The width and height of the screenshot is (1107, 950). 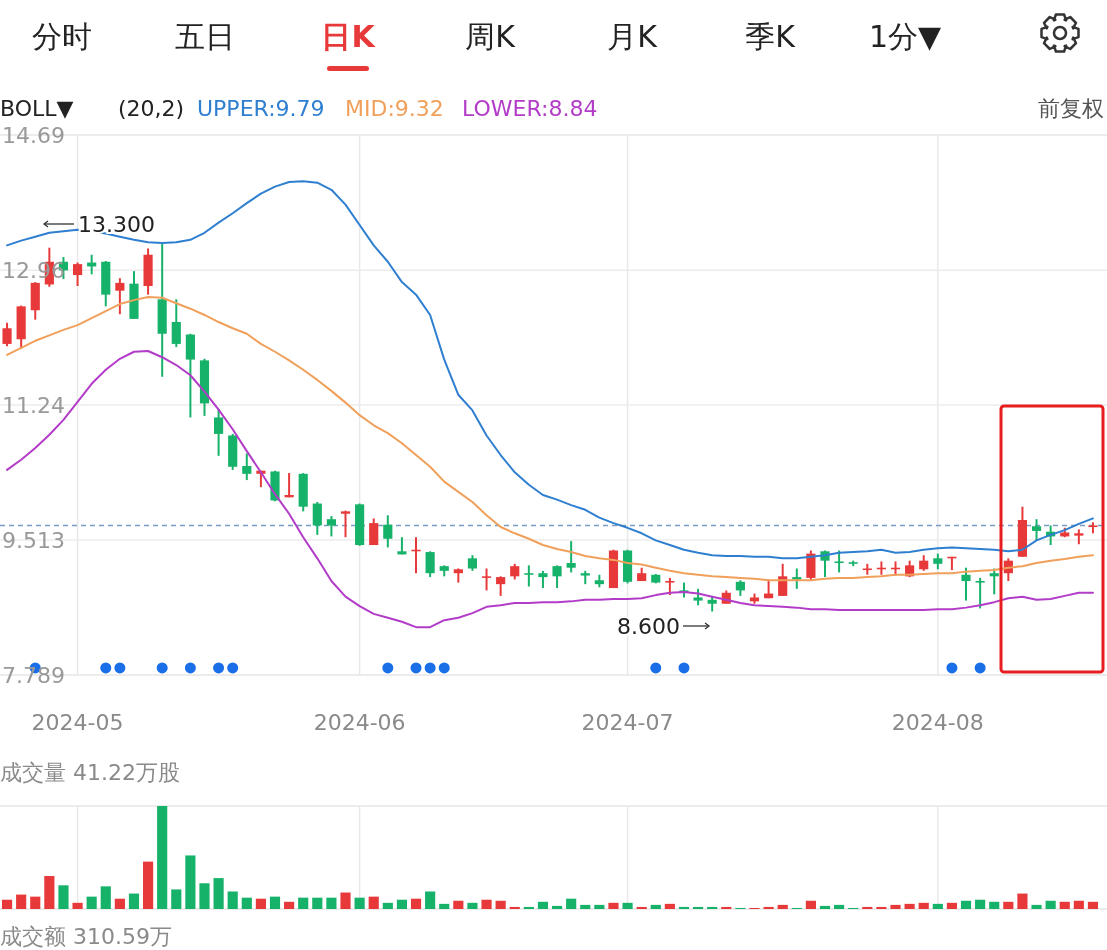 I want to click on text: 分时, so click(x=62, y=36).